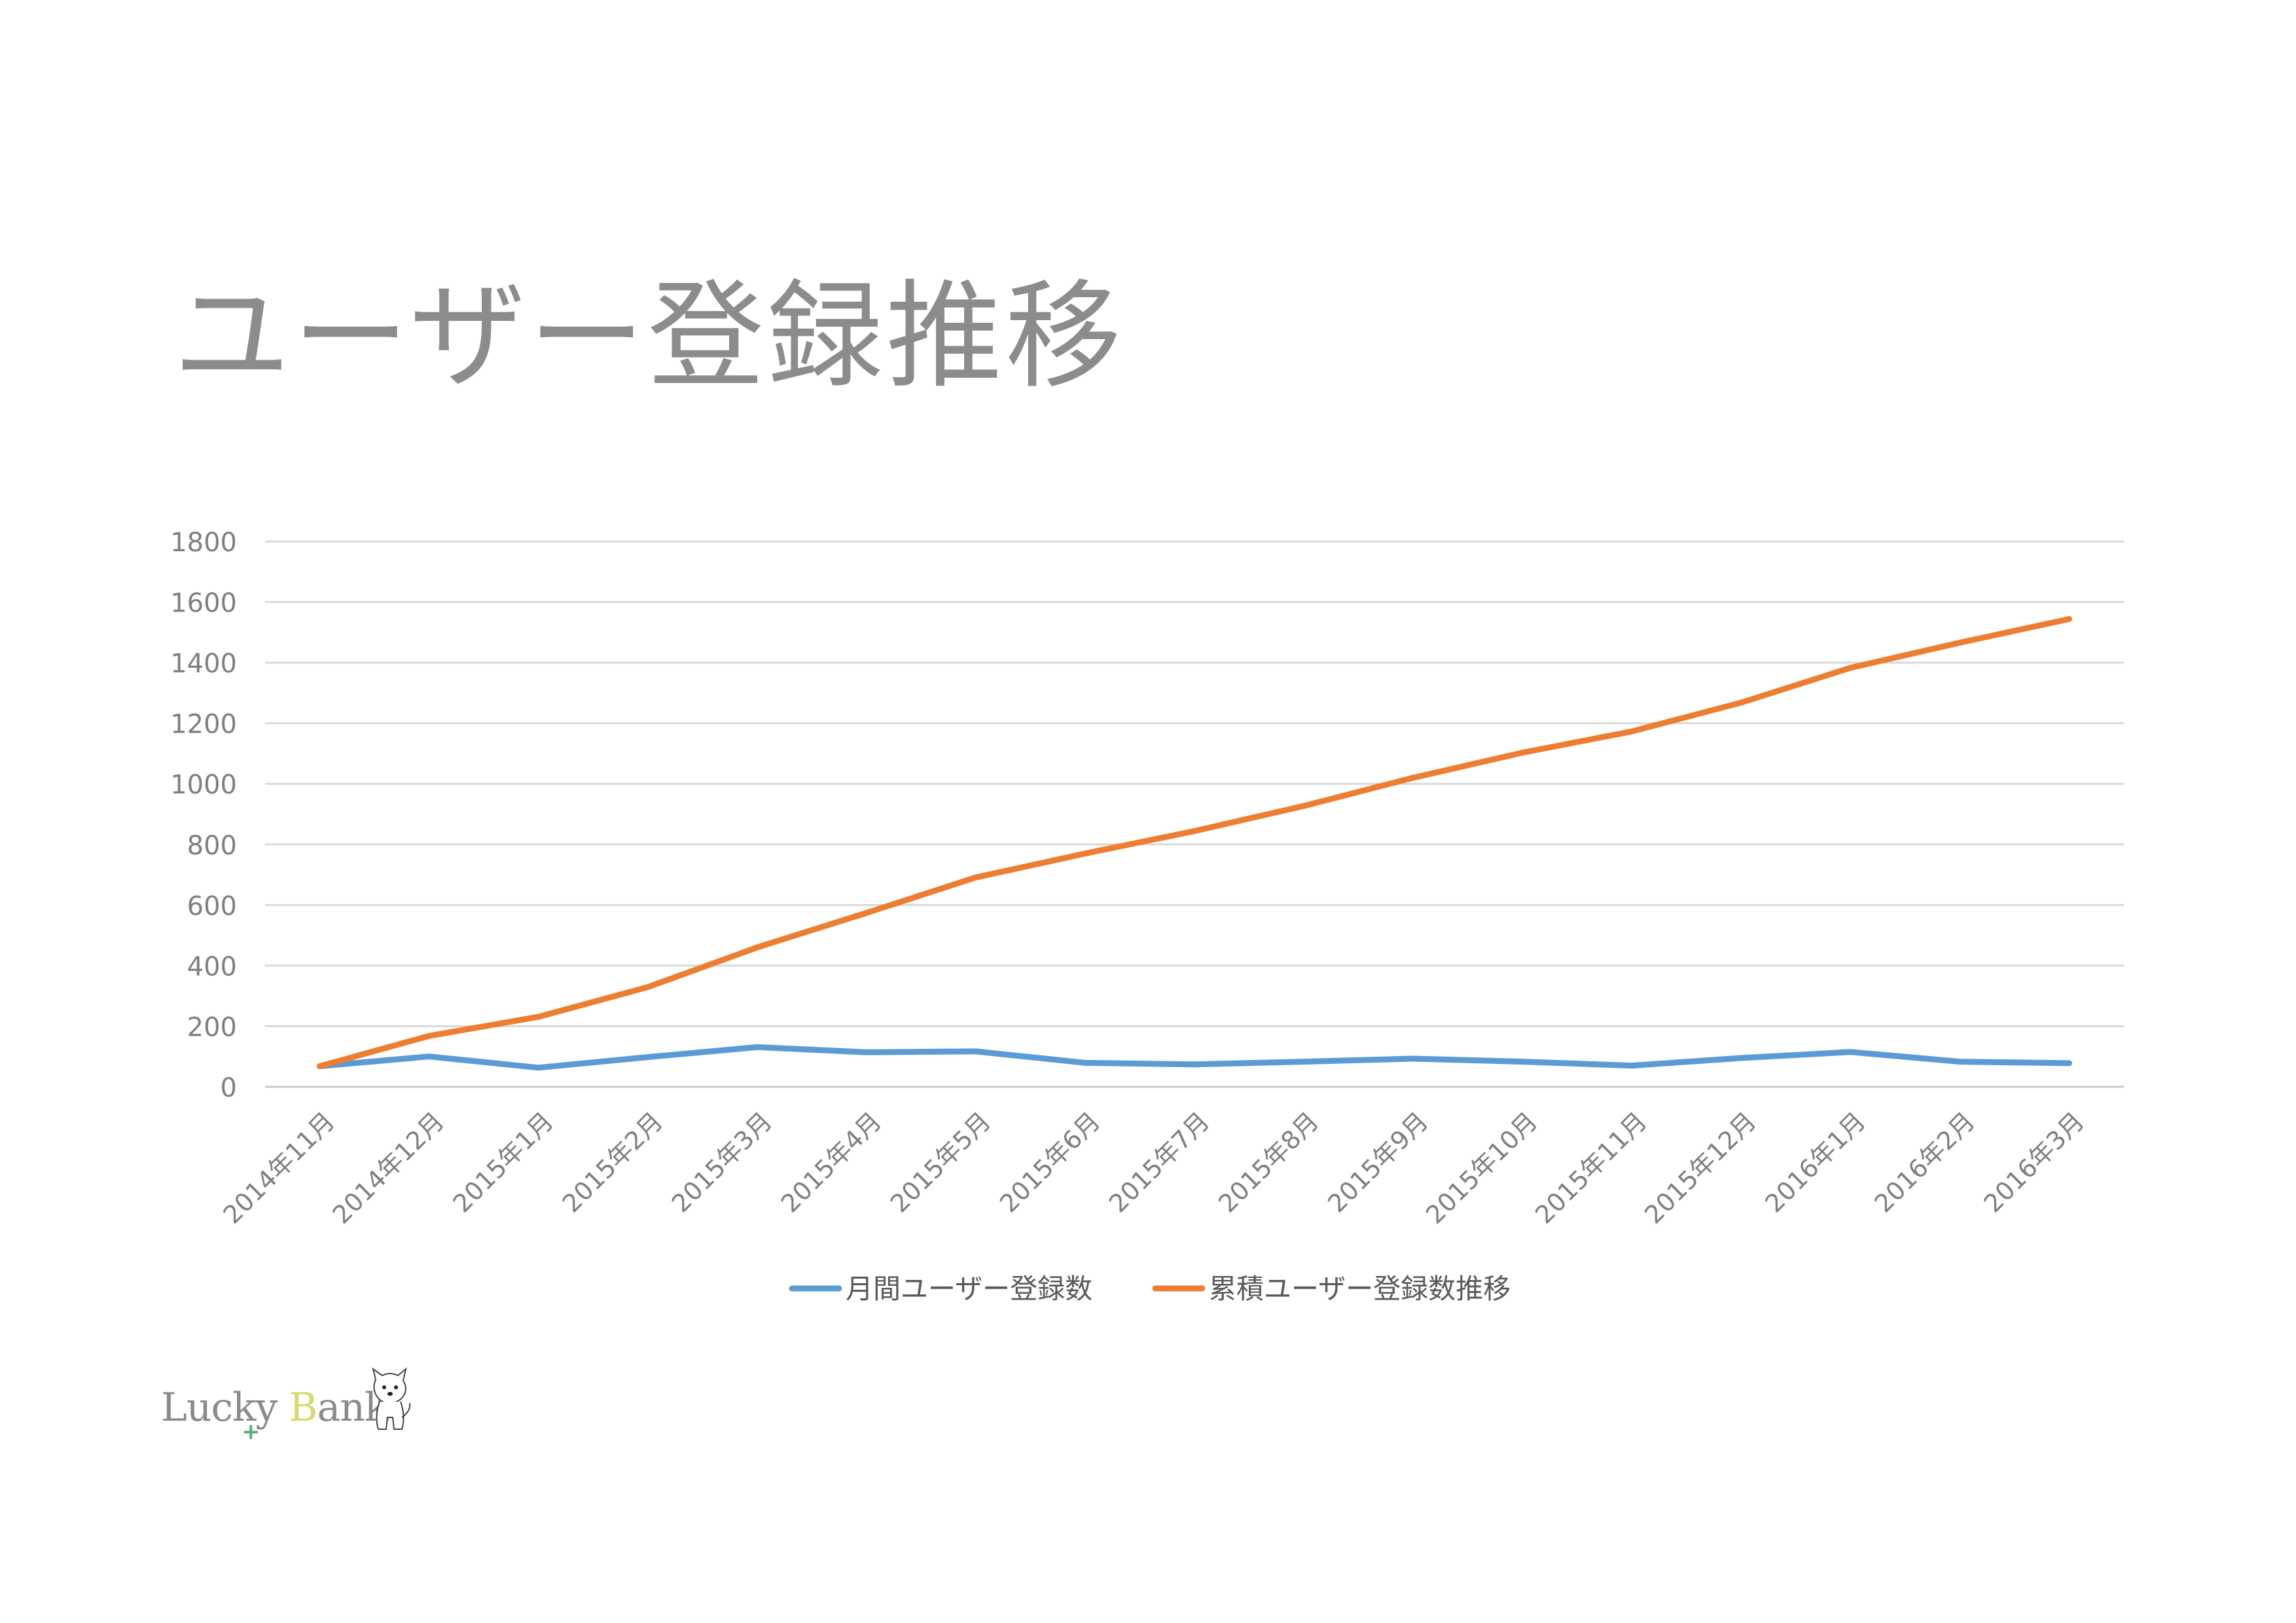 The height and width of the screenshot is (1623, 2296). What do you see at coordinates (503, 1162) in the screenshot?
I see `x-tick-label: 2015年1月` at bounding box center [503, 1162].